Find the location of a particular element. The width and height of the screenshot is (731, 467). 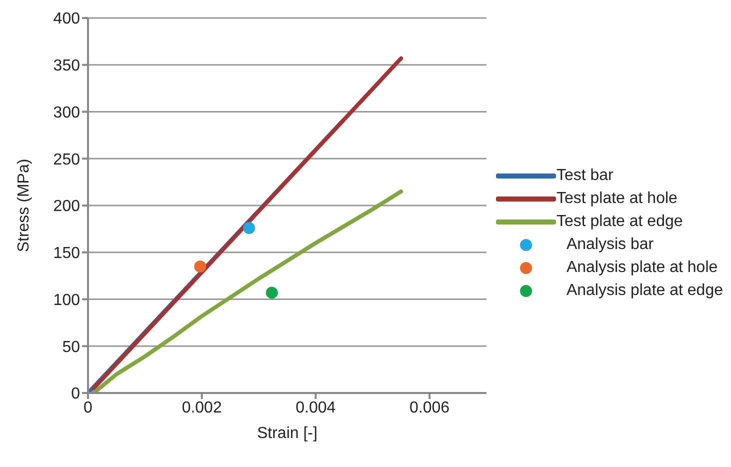

legend-label: Analysis plate at edge is located at coordinates (644, 291).